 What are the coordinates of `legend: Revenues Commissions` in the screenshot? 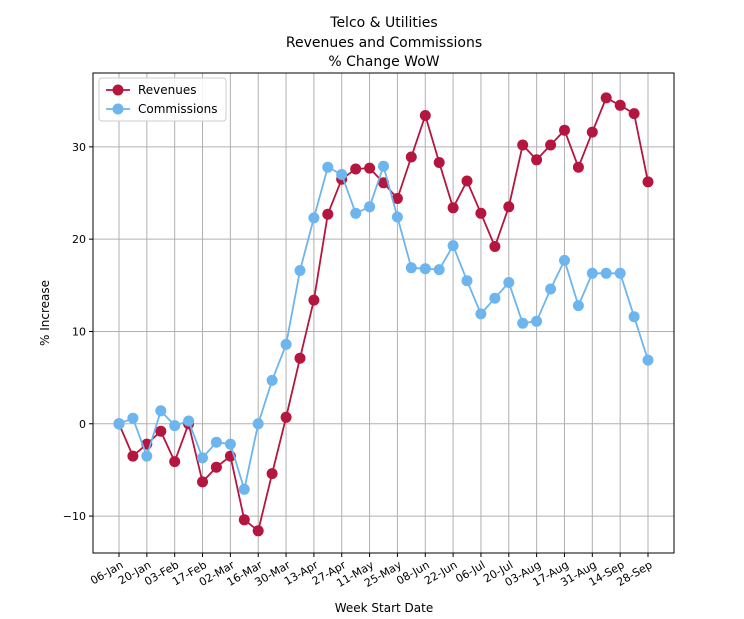 It's located at (162, 99).